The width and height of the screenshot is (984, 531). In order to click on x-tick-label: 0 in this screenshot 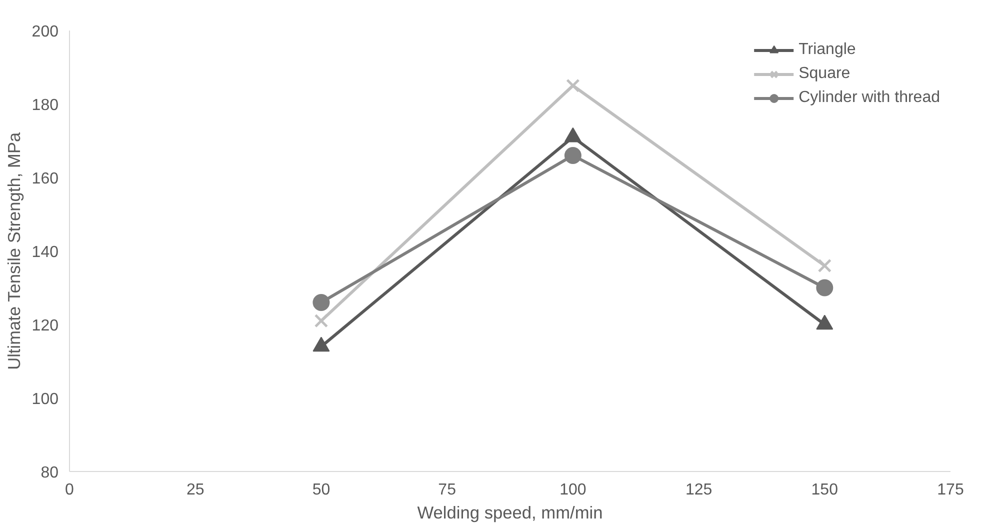, I will do `click(69, 490)`.